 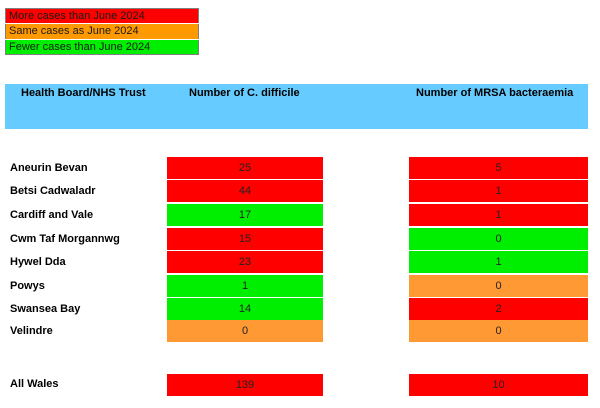 What do you see at coordinates (498, 385) in the screenshot?
I see `total-mrsa-cell: 10` at bounding box center [498, 385].